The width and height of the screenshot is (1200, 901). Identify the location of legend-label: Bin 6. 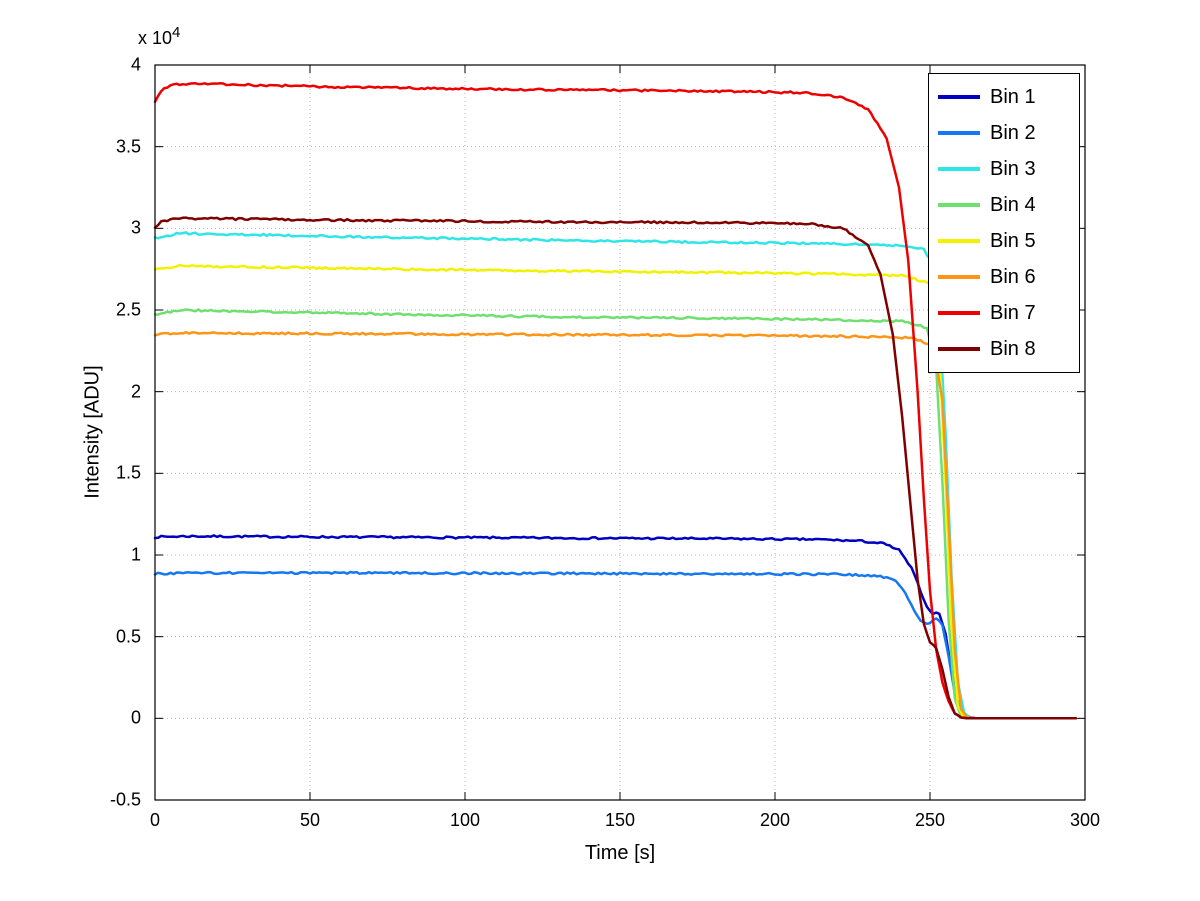
(1013, 276).